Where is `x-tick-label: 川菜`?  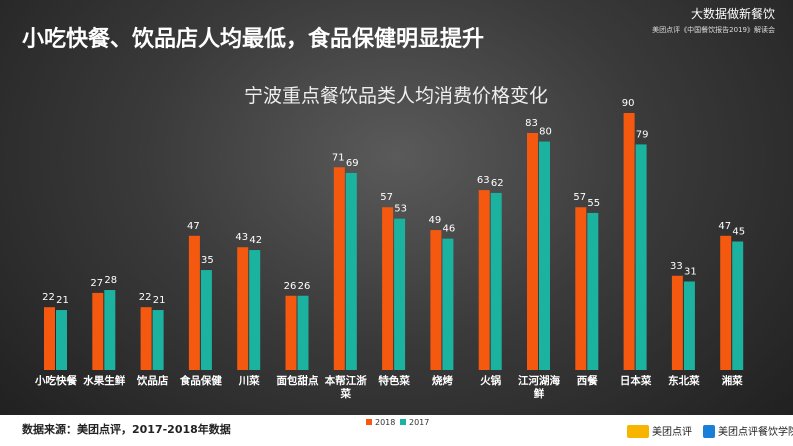
x-tick-label: 川菜 is located at coordinates (249, 381).